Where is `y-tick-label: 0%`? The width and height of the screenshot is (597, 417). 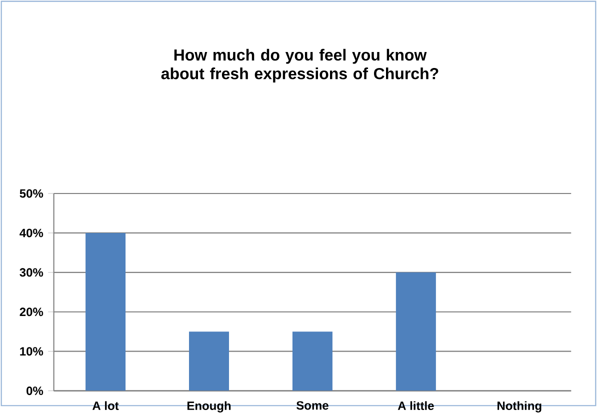 y-tick-label: 0% is located at coordinates (35, 391).